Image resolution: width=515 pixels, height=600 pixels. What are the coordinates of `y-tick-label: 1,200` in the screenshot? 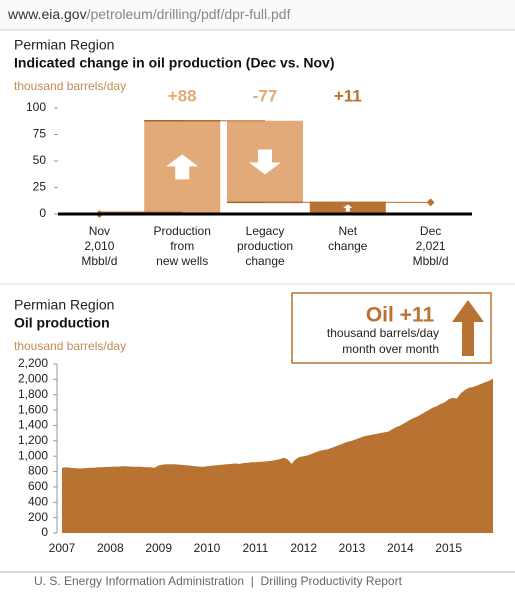 It's located at (33, 440).